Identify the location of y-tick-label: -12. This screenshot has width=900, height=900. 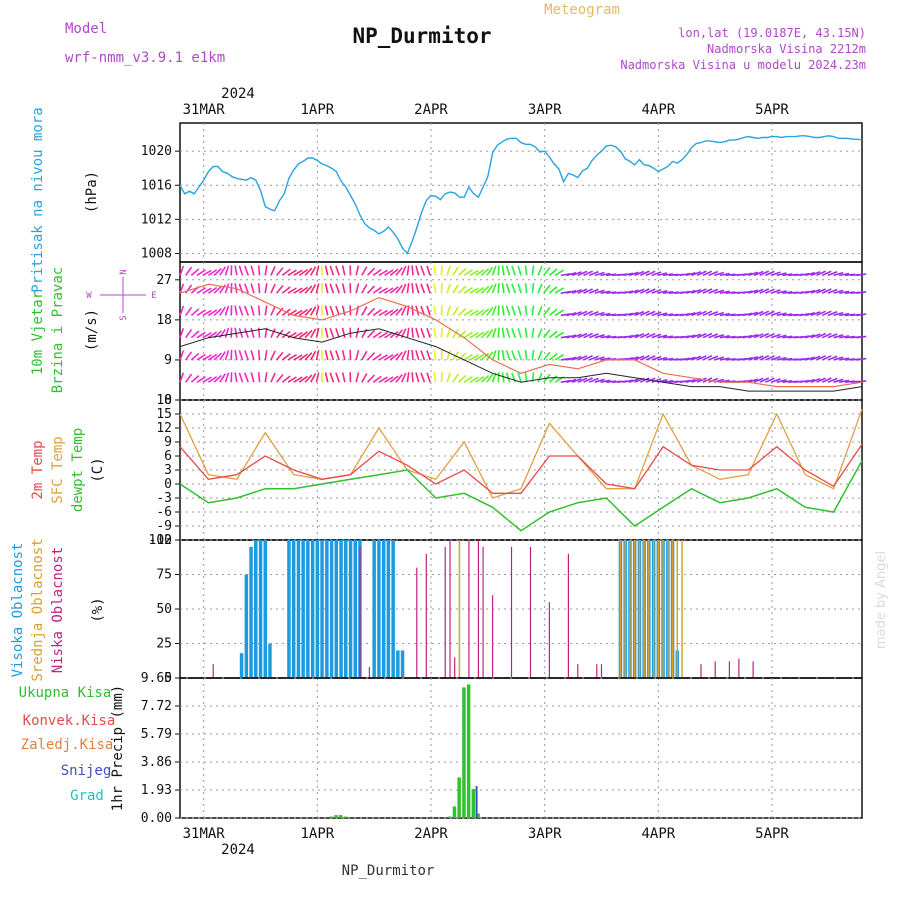
(160, 540).